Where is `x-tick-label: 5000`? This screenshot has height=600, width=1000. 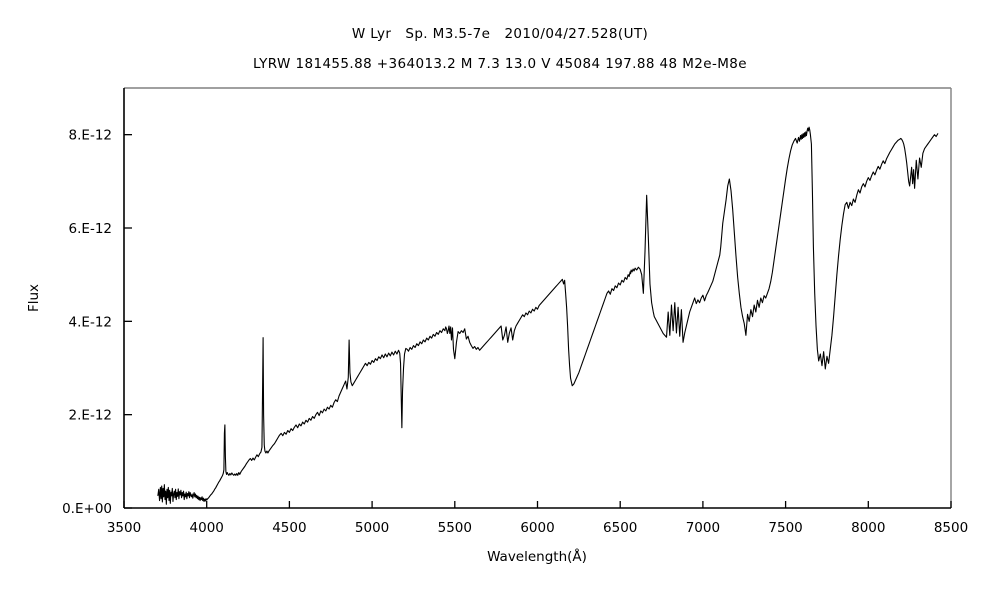 x-tick-label: 5000 is located at coordinates (372, 528).